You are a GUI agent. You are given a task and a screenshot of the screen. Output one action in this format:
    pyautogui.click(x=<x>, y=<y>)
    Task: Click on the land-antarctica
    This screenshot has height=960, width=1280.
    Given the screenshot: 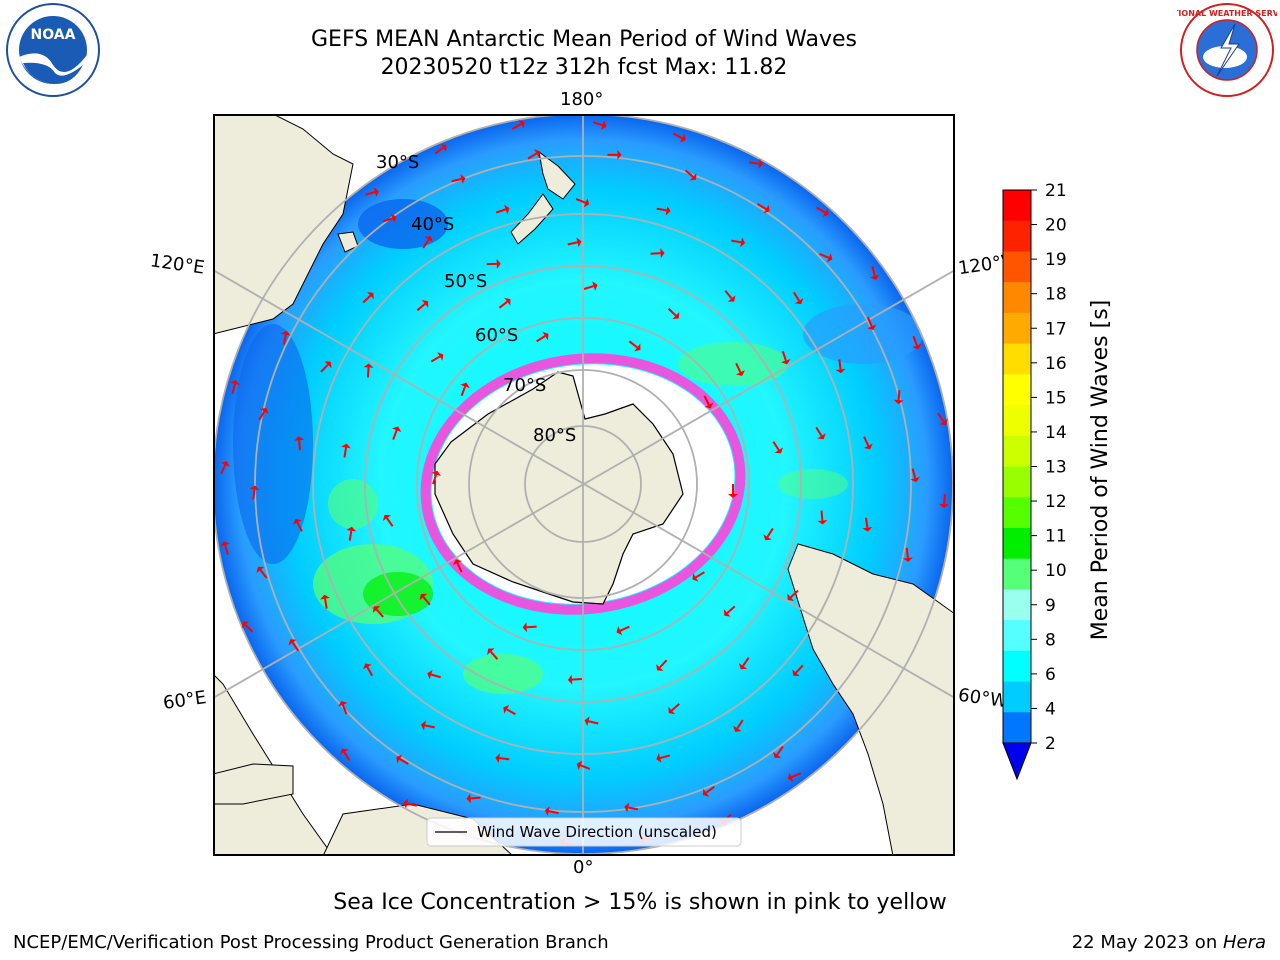 What is the action you would take?
    pyautogui.click(x=559, y=488)
    